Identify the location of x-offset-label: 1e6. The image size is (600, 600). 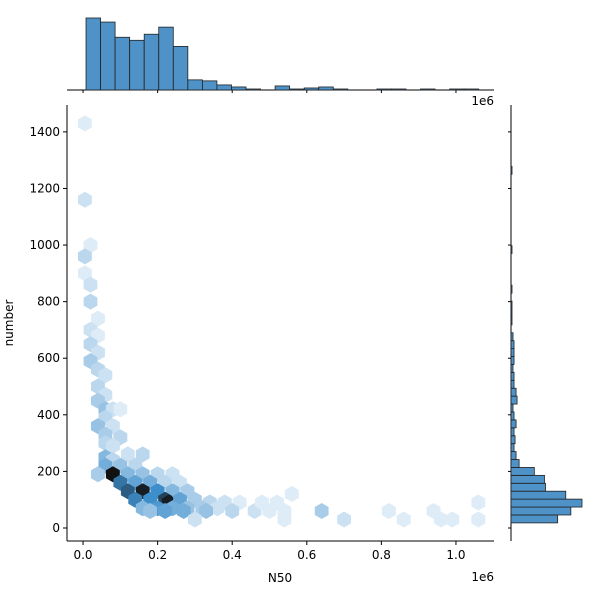
(482, 577).